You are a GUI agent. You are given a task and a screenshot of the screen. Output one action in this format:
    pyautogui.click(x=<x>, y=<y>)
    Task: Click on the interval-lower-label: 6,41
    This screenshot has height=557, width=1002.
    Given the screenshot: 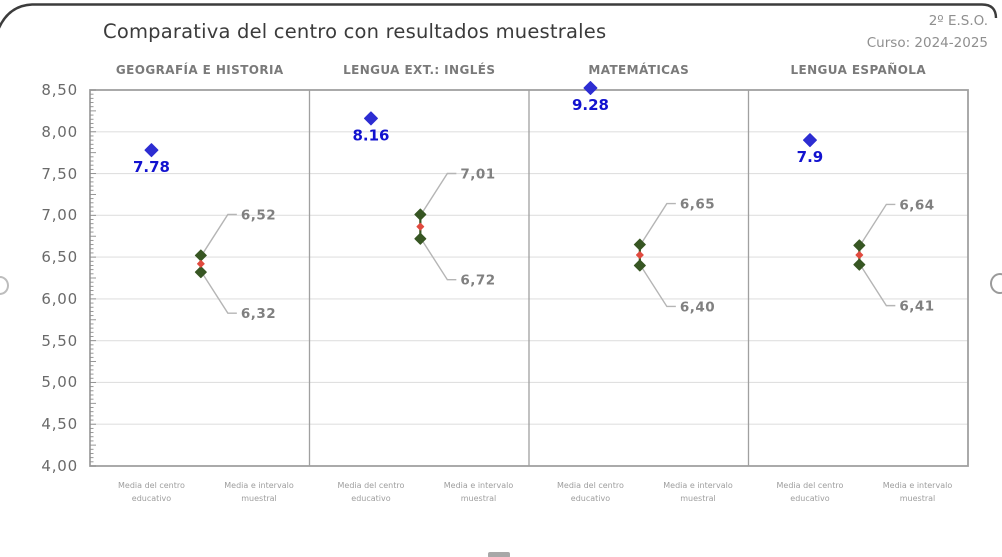 What is the action you would take?
    pyautogui.click(x=916, y=307)
    